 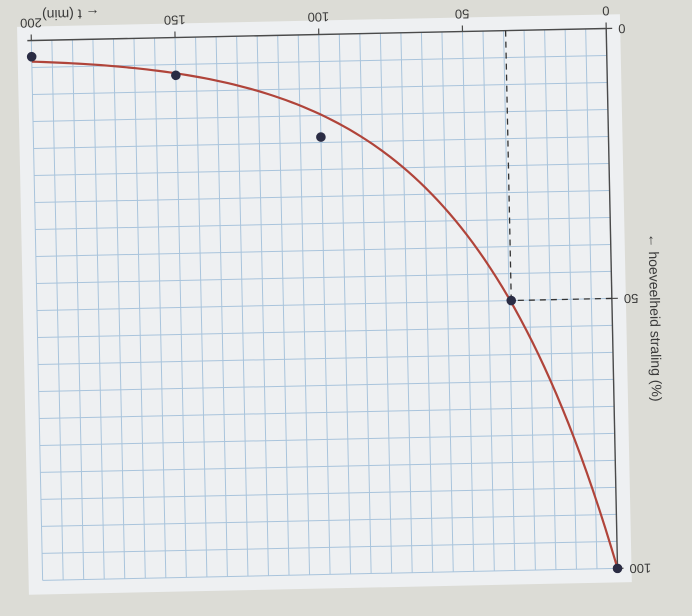 I want to click on x-axis-label: ← t (min), so click(x=71, y=14).